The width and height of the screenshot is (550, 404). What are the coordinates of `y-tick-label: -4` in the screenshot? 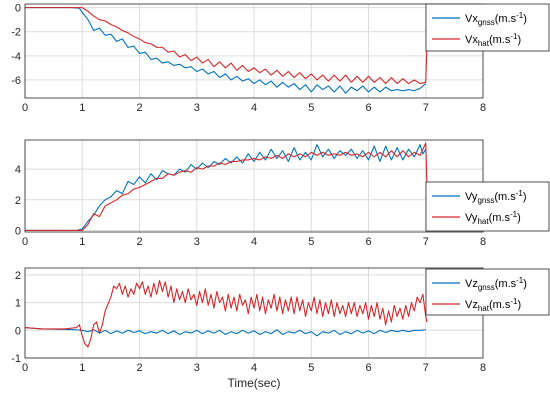 It's located at (16, 57).